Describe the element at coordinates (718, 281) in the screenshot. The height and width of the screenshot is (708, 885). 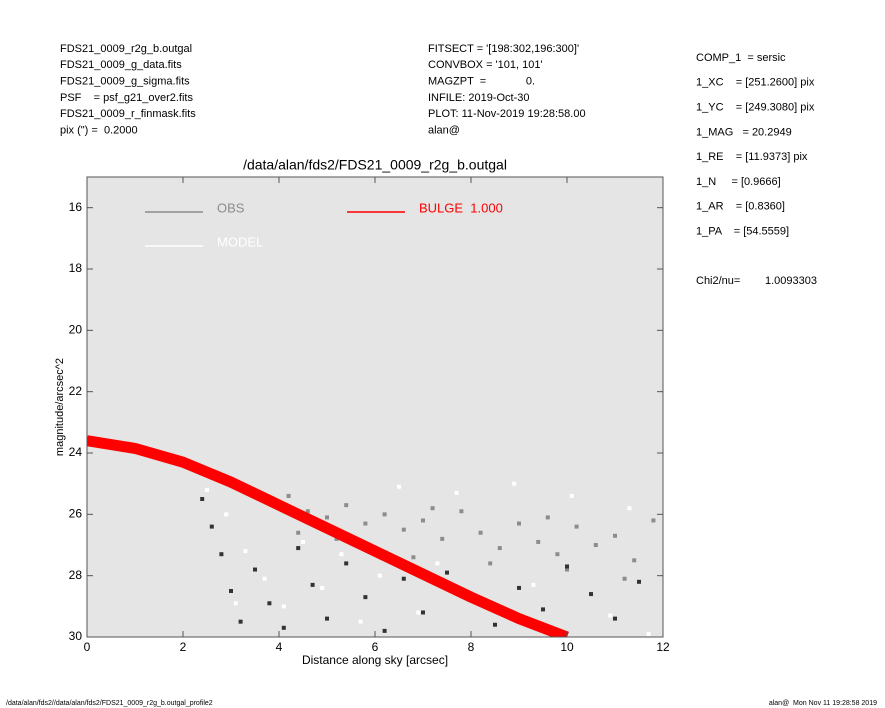
I see `chi2-label: Chi2/nu=` at that location.